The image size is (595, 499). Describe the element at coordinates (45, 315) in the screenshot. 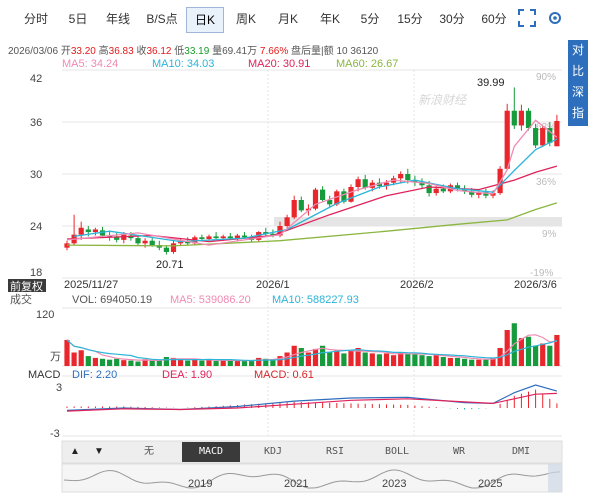

I see `volume-tick-120: 120` at that location.